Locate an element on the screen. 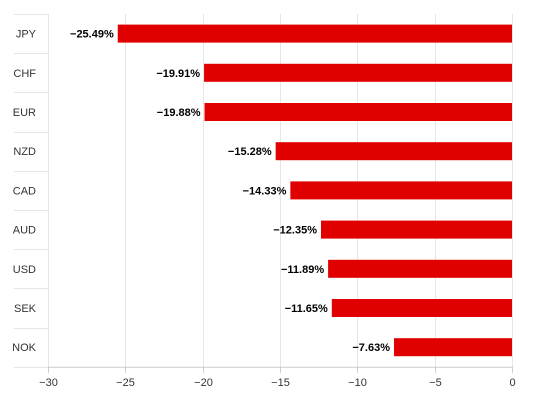 The width and height of the screenshot is (549, 405). category-label: CHF is located at coordinates (24, 74).